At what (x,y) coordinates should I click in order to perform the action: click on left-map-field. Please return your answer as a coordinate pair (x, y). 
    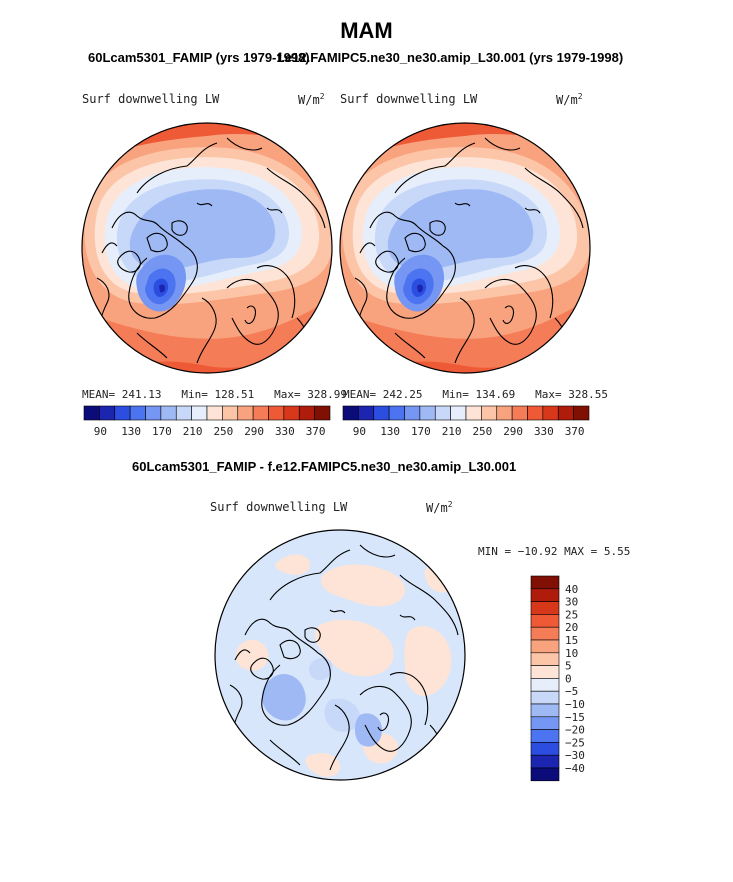
    Looking at the image, I should click on (207, 248).